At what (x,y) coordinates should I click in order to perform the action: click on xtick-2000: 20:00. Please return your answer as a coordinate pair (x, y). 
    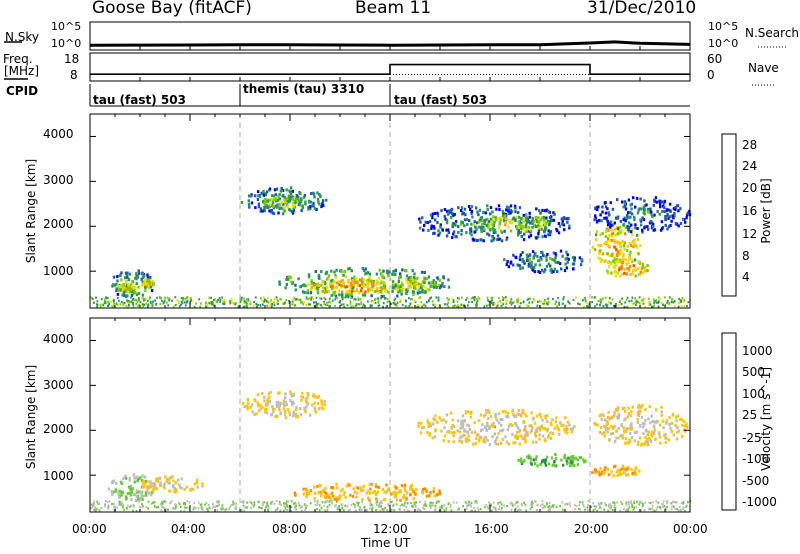
    Looking at the image, I should click on (591, 529).